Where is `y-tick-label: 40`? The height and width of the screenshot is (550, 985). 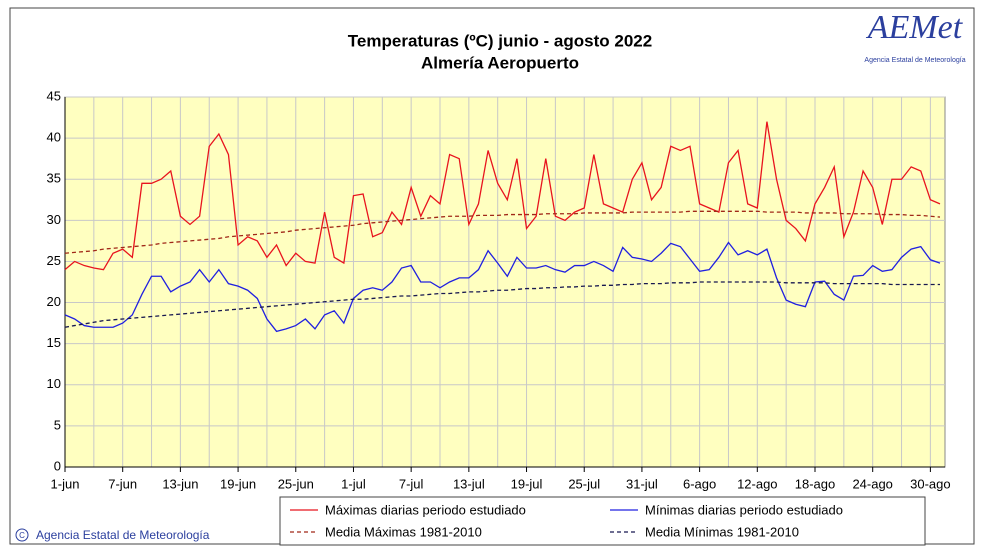 y-tick-label: 40 is located at coordinates (54, 137).